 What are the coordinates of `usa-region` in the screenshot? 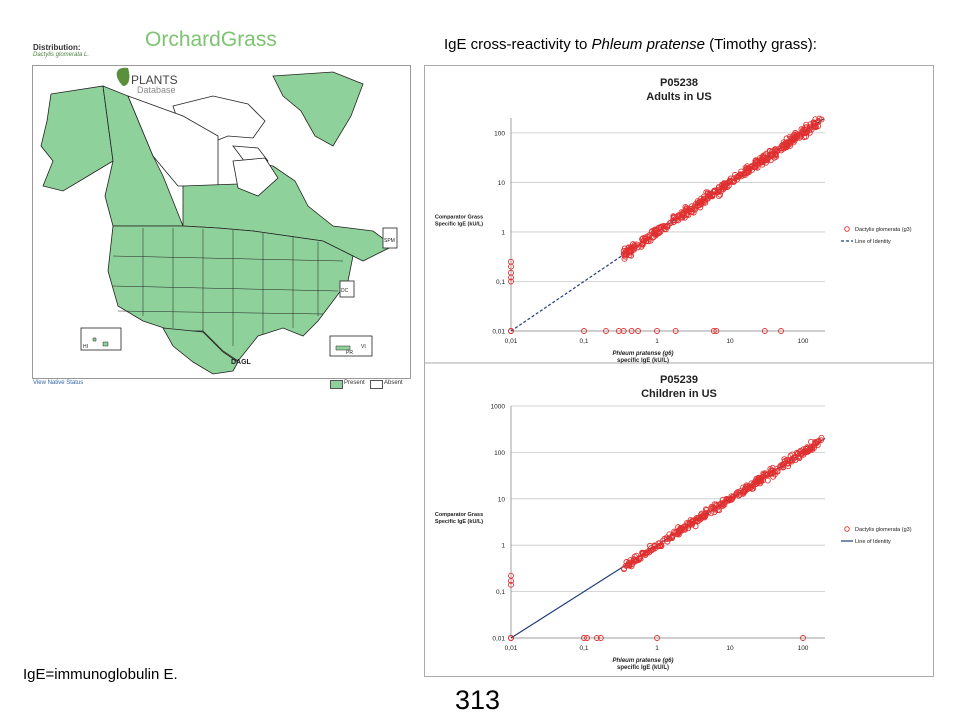 It's located at (230, 293).